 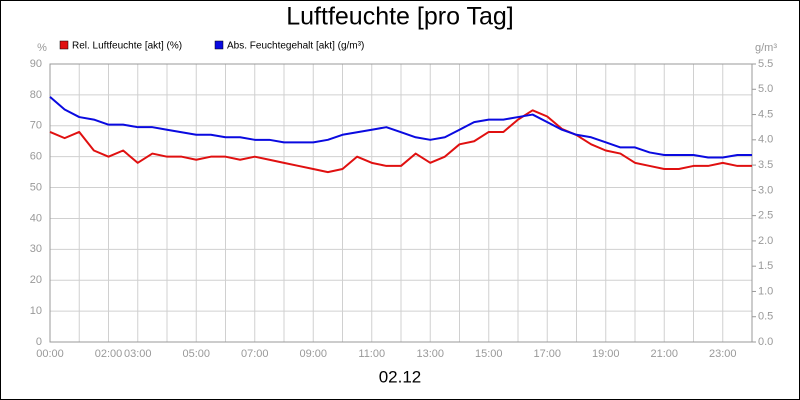 I want to click on y-tick-label: 80, so click(x=36, y=95).